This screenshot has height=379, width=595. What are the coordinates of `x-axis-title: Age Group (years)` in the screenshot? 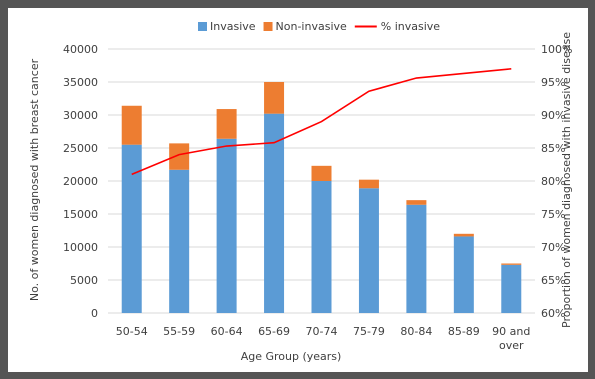 It's located at (291, 356).